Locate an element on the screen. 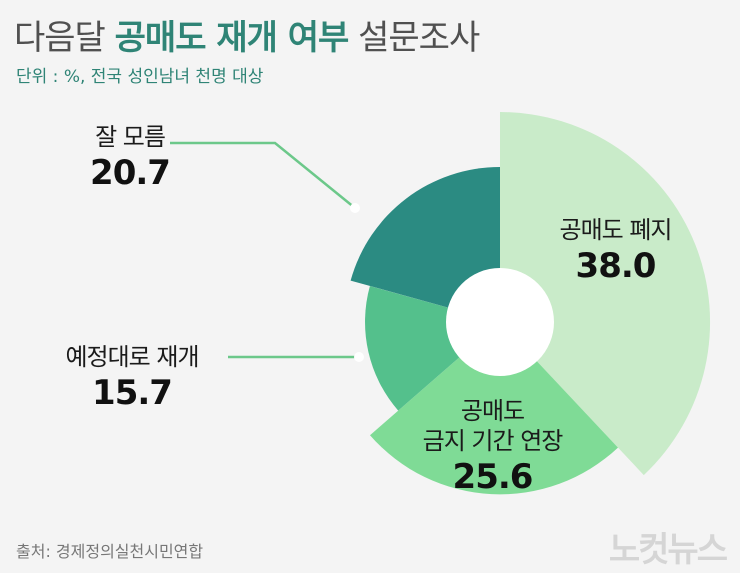 The image size is (740, 573). slice-label-text: 잘 모름 is located at coordinates (130, 137).